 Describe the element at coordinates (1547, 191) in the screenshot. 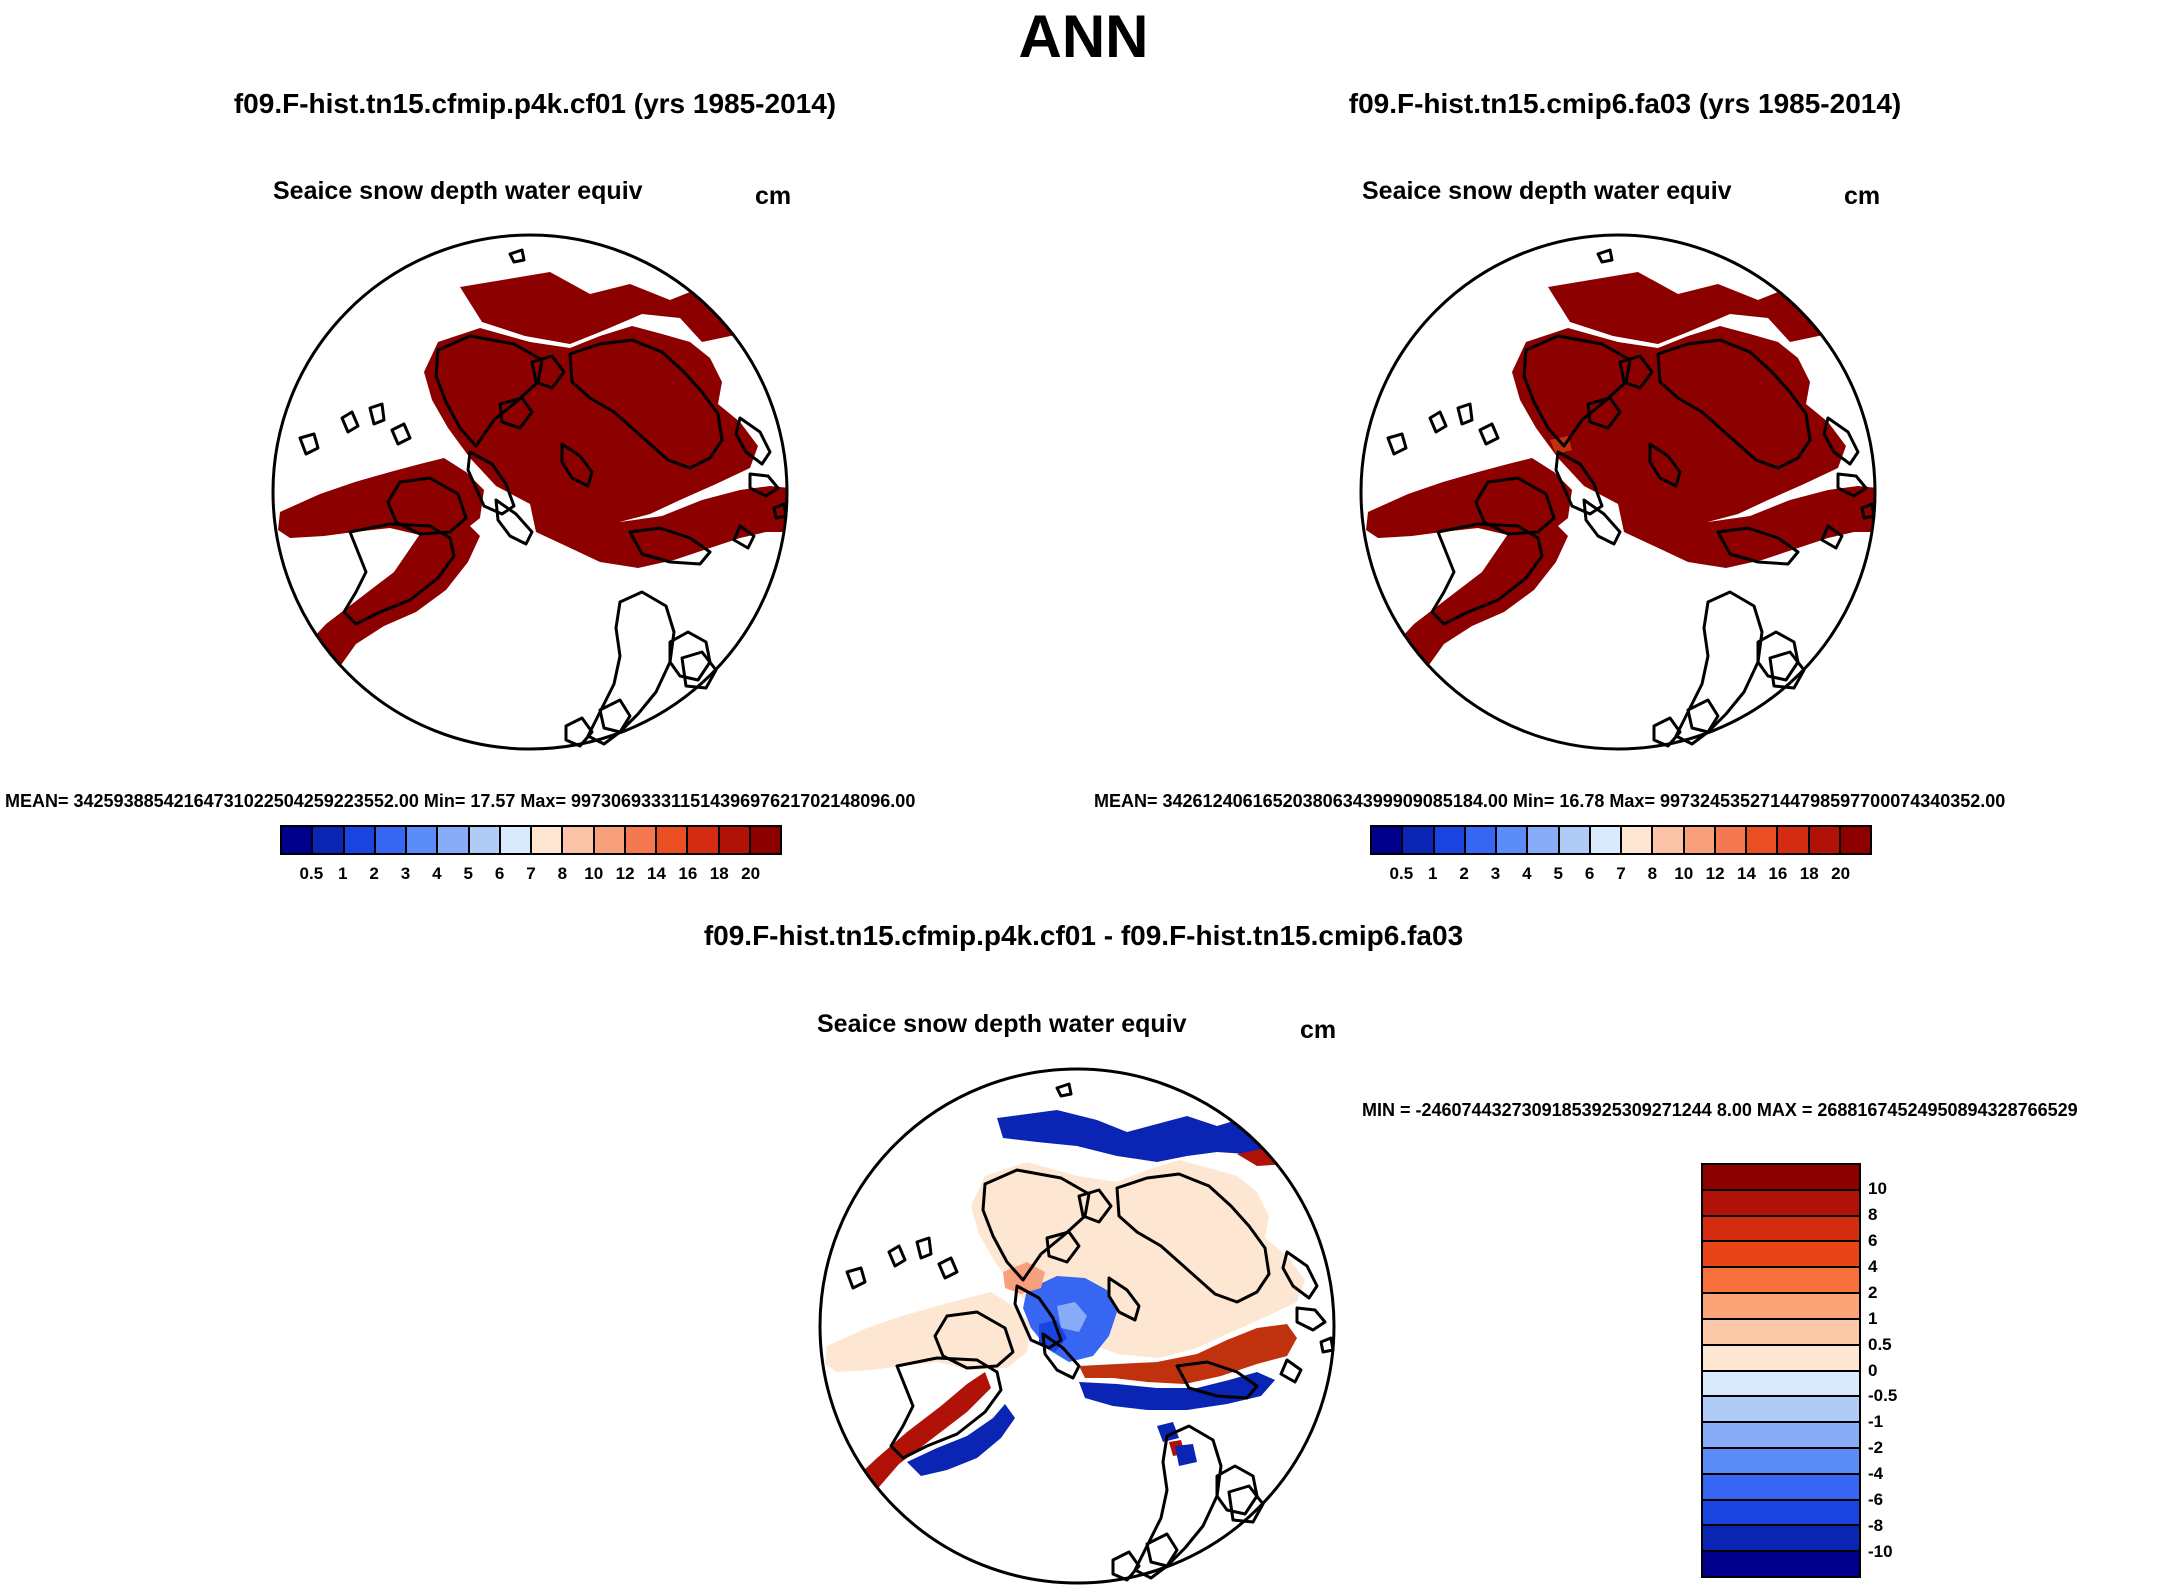

I see `top-right-variable-title: Seaice snow depth water equiv` at that location.